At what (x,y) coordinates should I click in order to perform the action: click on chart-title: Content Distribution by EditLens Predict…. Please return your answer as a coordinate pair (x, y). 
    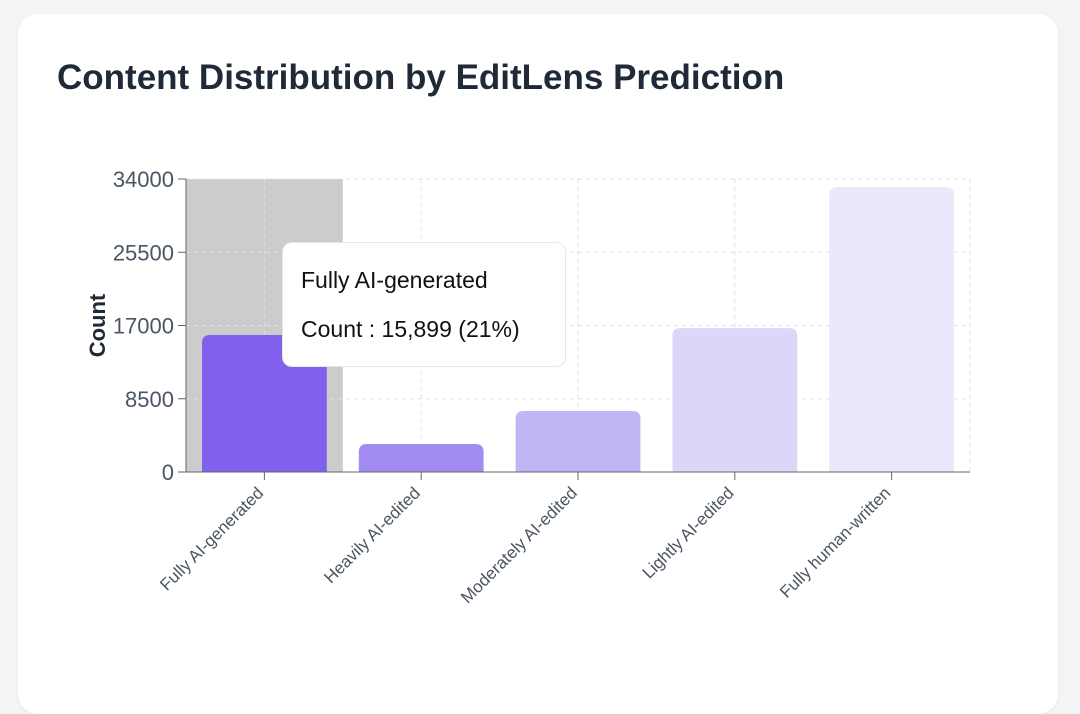
    Looking at the image, I should click on (421, 77).